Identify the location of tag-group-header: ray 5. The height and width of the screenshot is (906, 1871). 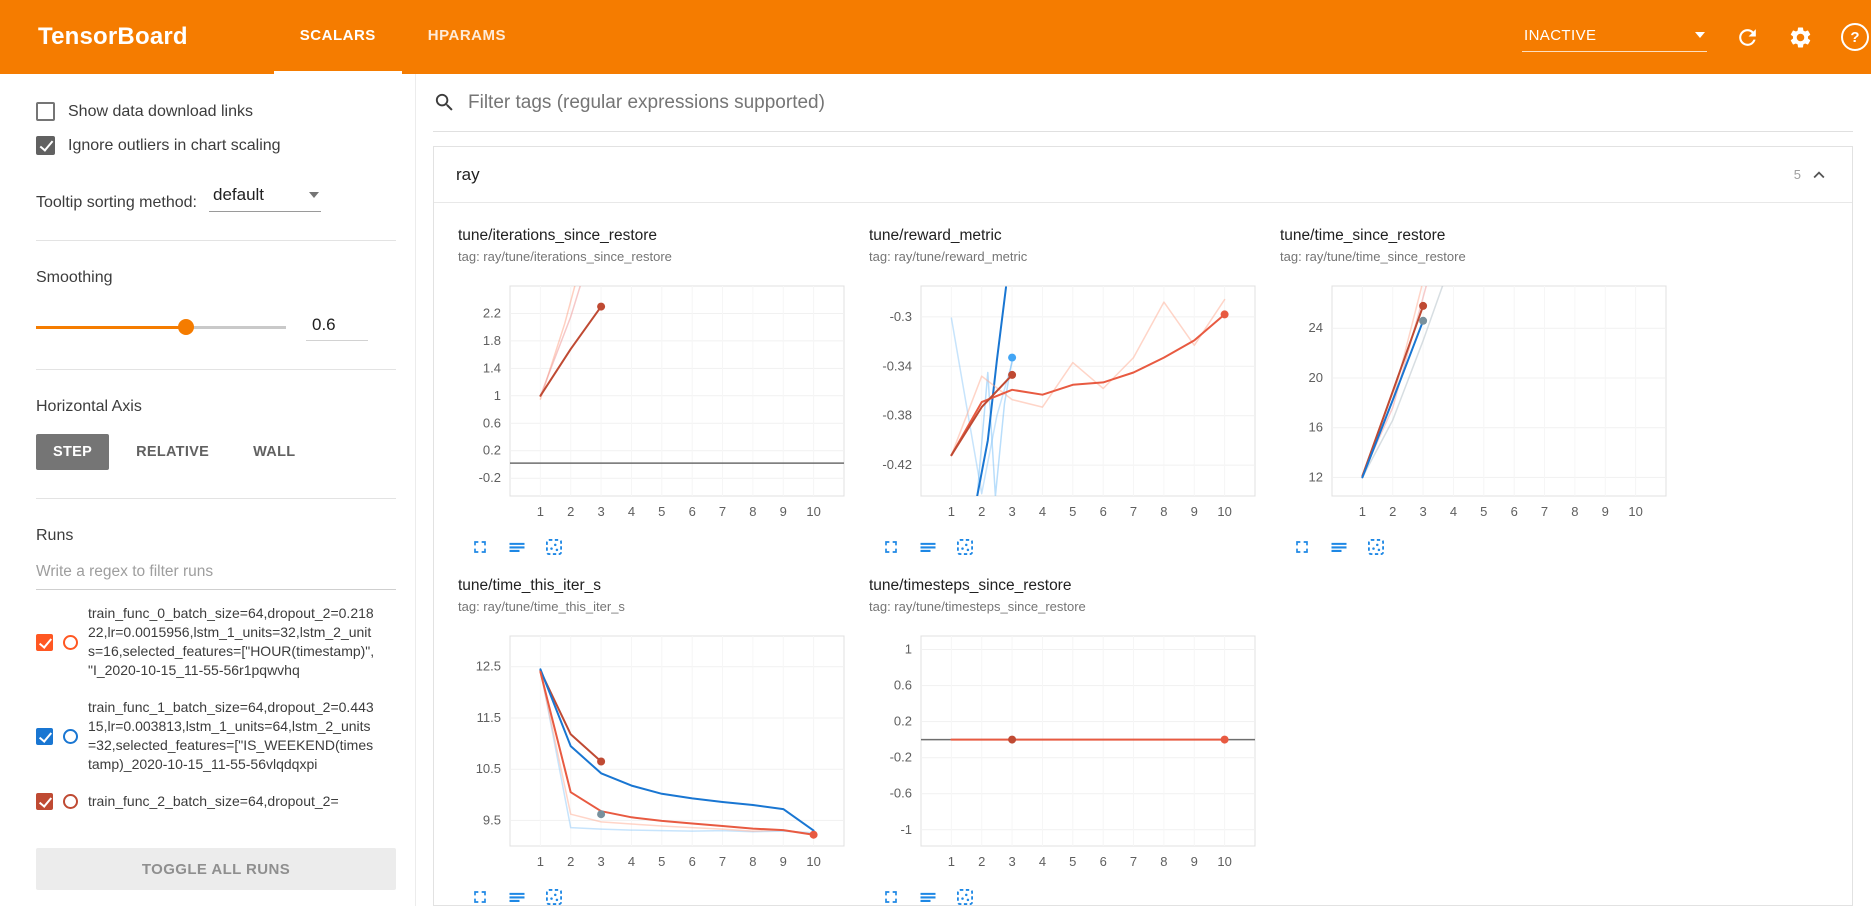
(1143, 175).